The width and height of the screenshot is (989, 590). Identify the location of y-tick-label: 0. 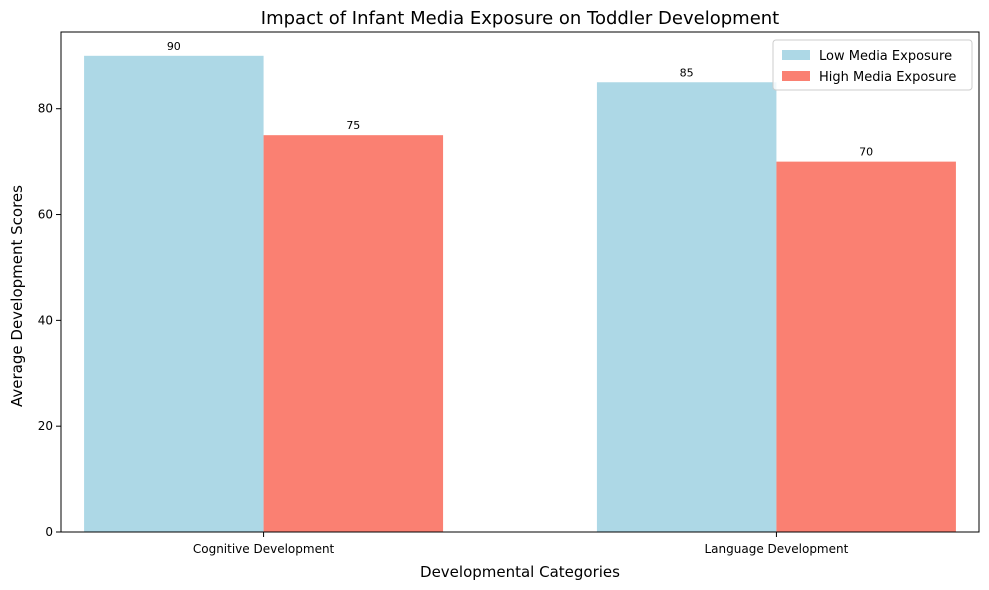
(49, 532).